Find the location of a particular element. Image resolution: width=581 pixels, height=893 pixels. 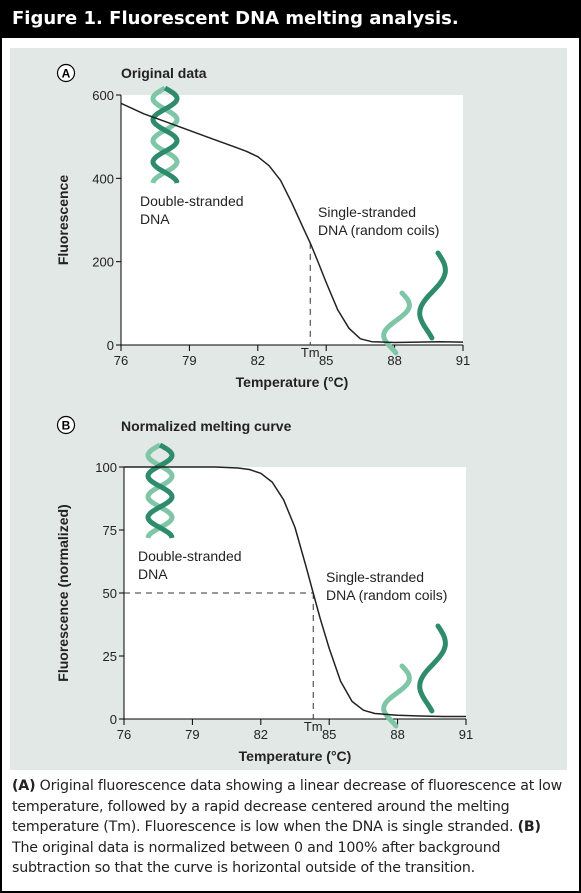

panel-label: A is located at coordinates (66, 74).